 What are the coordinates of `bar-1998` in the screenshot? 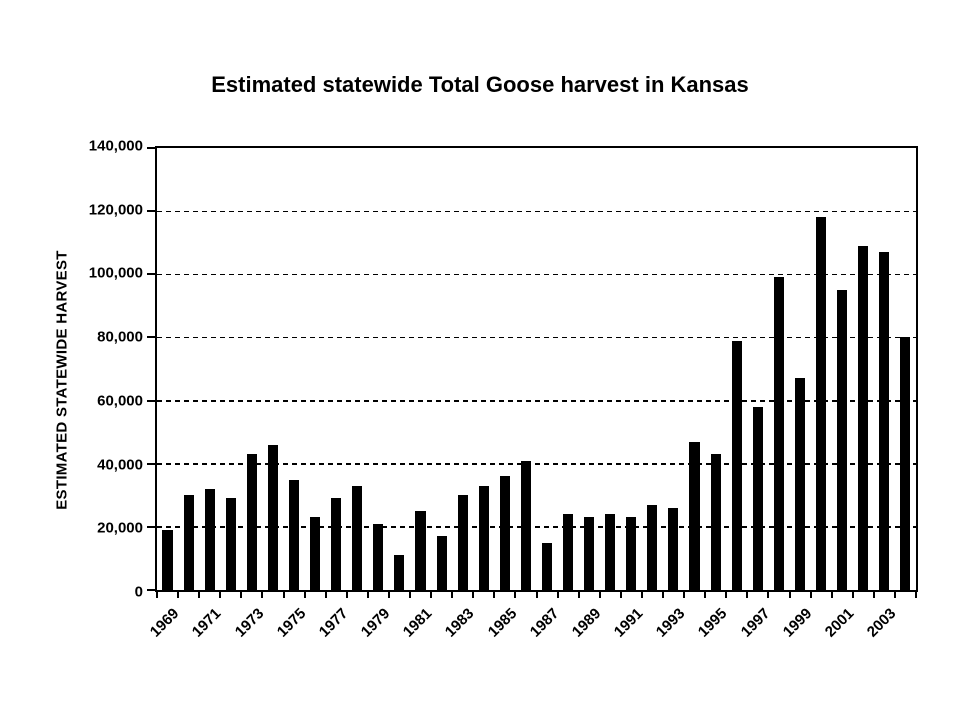 It's located at (778, 433).